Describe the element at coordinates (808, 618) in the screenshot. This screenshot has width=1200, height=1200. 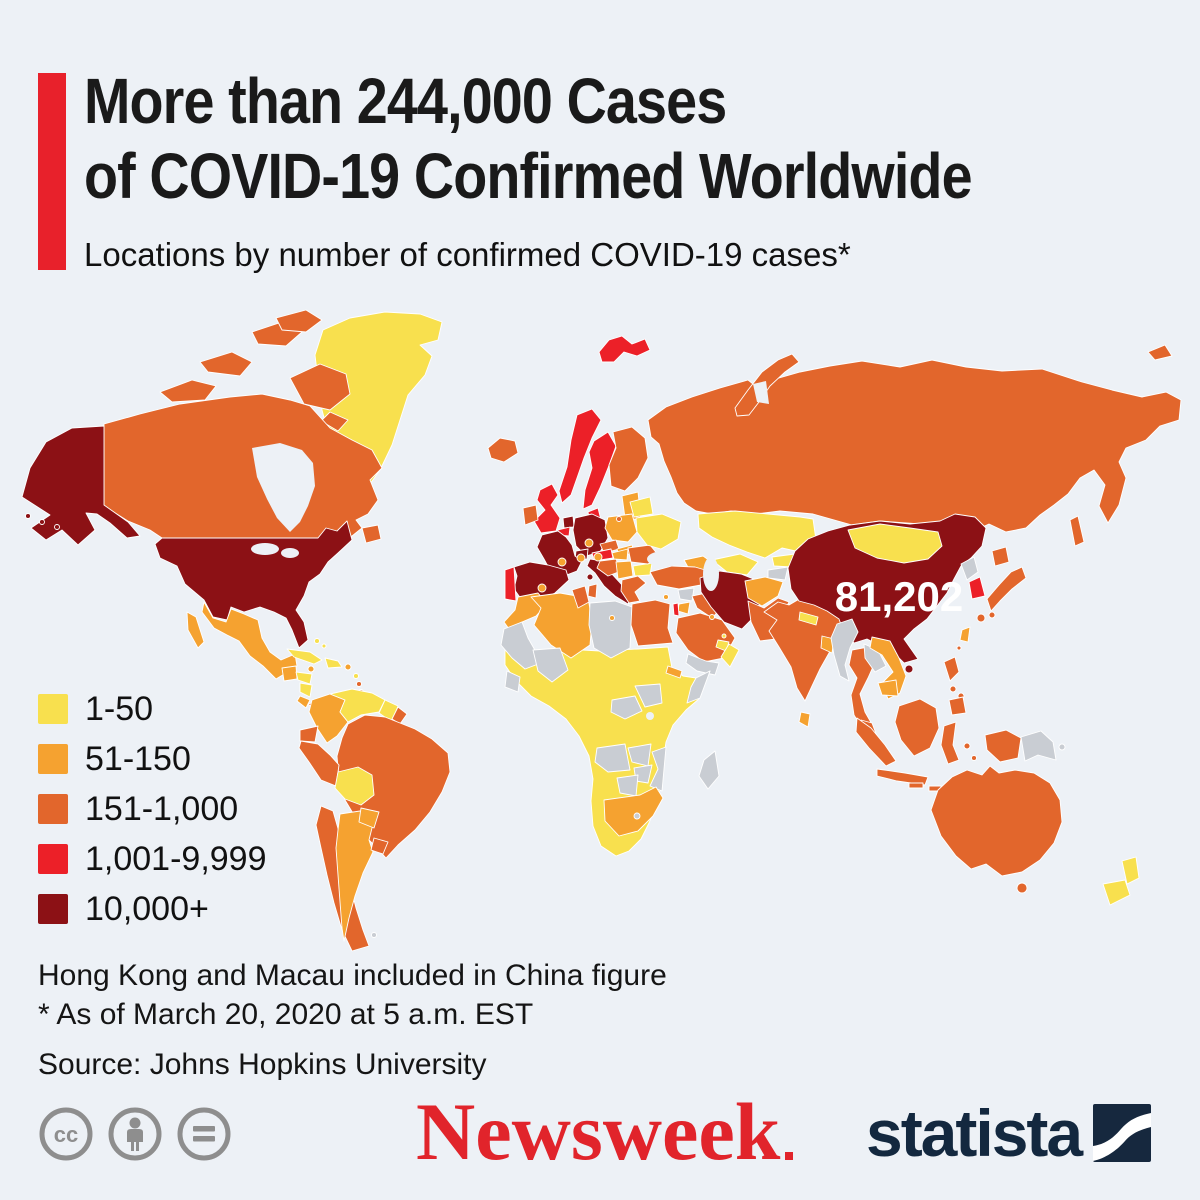
I see `country-nepal` at that location.